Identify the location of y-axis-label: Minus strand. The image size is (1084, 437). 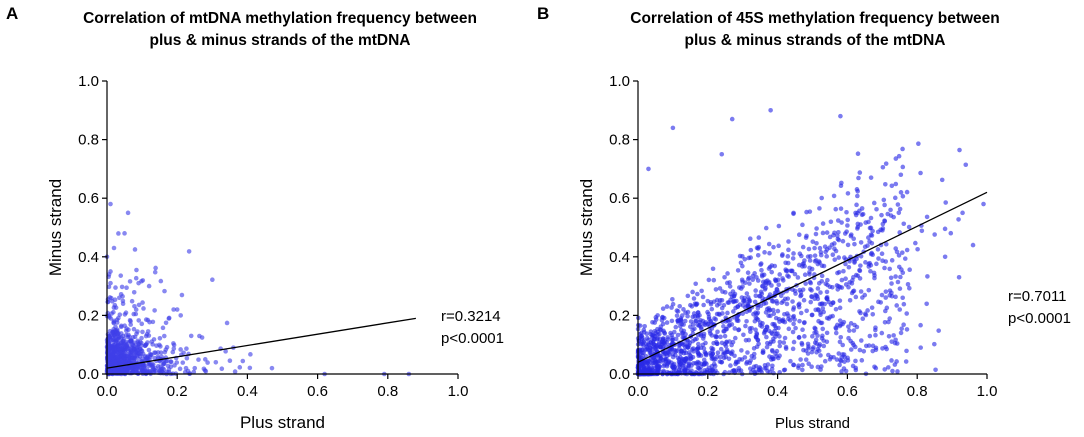
(55, 227).